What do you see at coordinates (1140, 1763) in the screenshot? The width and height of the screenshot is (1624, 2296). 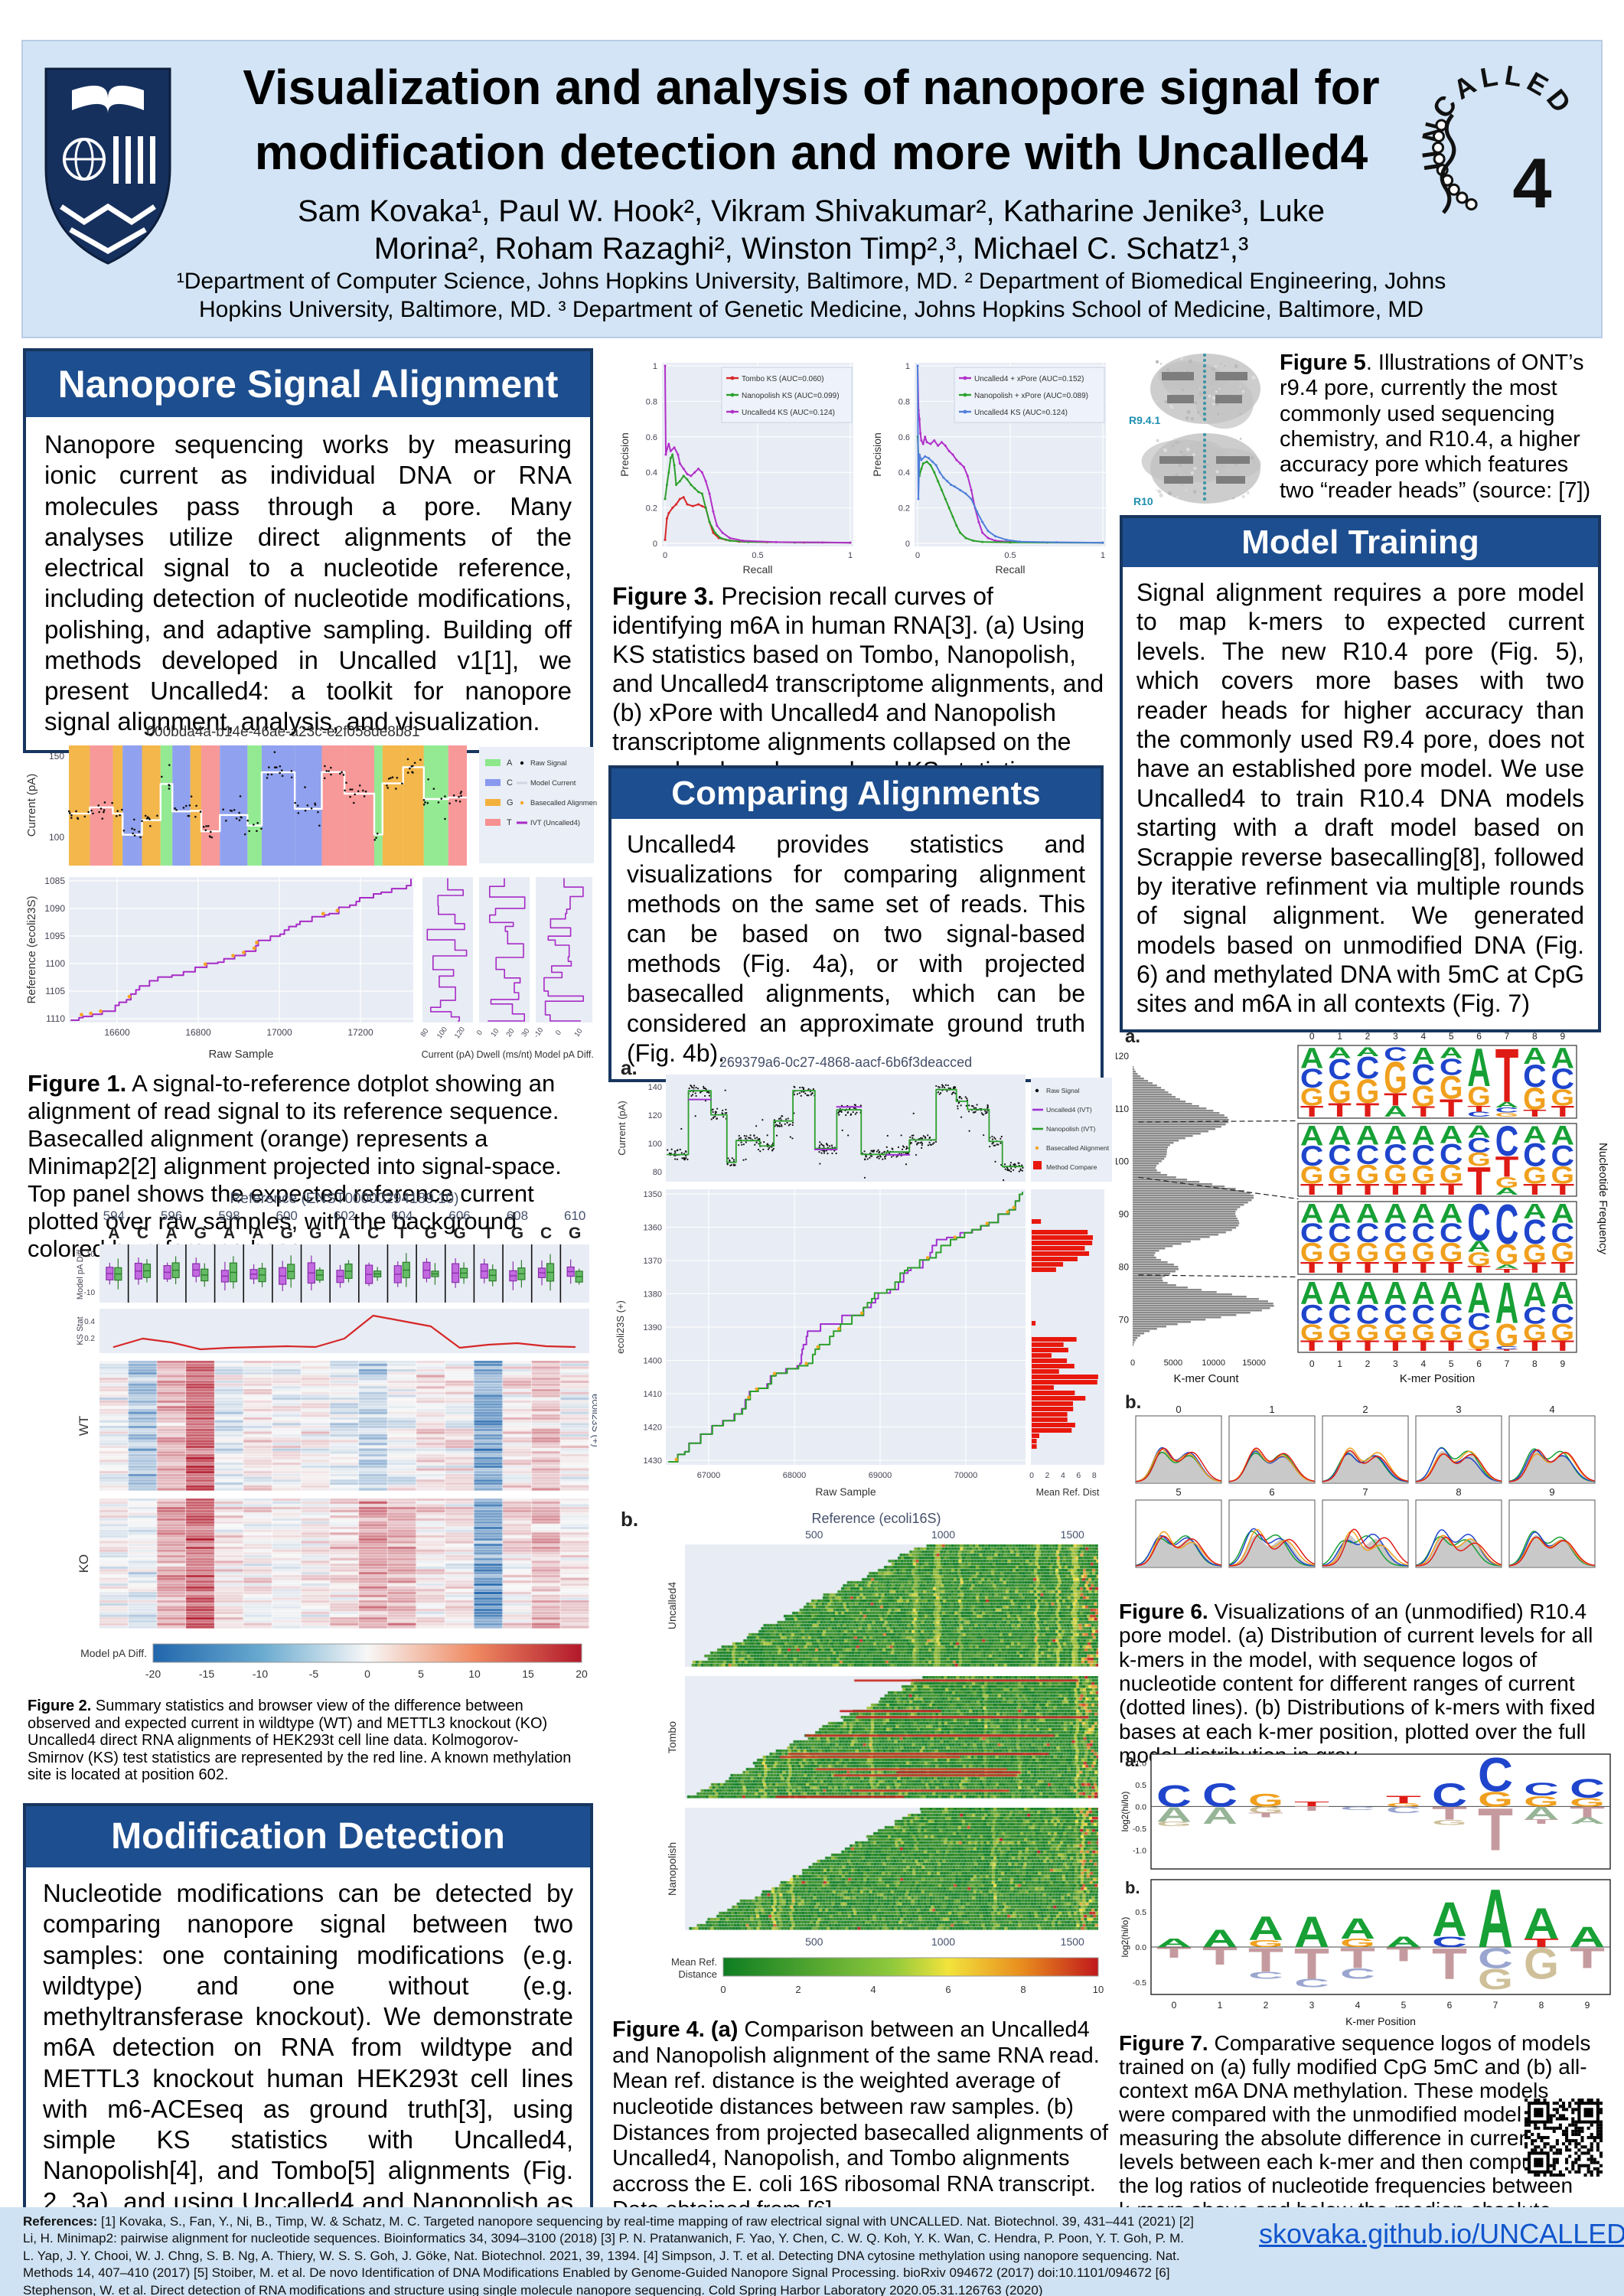 I see `svg-text: 1.0` at bounding box center [1140, 1763].